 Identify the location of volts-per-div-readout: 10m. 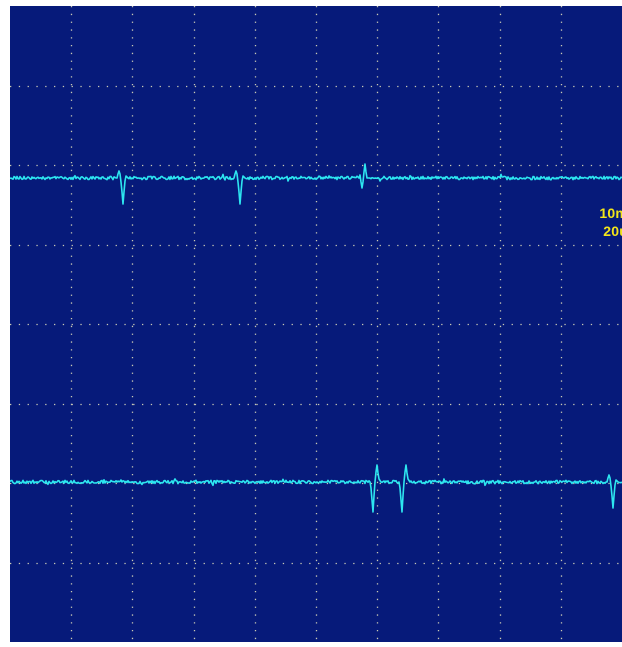
(610, 213).